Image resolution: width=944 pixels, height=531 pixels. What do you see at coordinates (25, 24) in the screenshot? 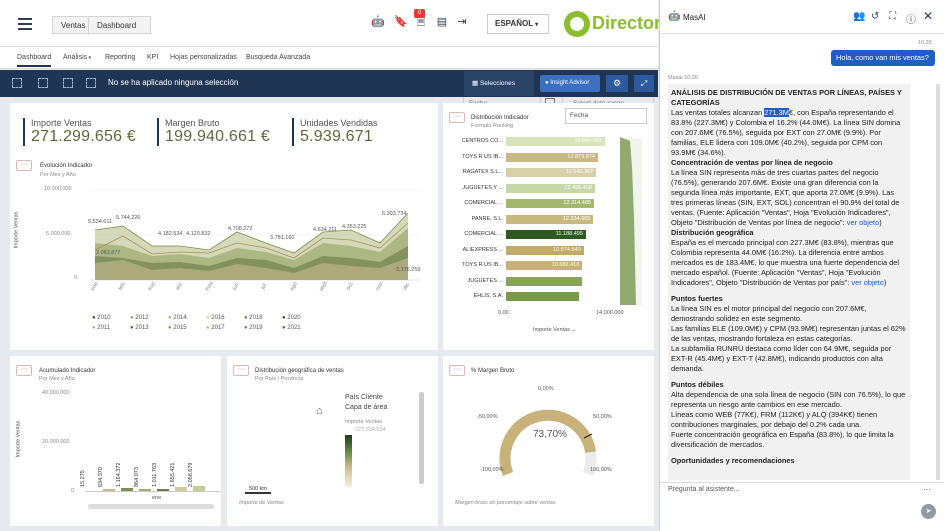
I see `hamburger-menu-icon` at bounding box center [25, 24].